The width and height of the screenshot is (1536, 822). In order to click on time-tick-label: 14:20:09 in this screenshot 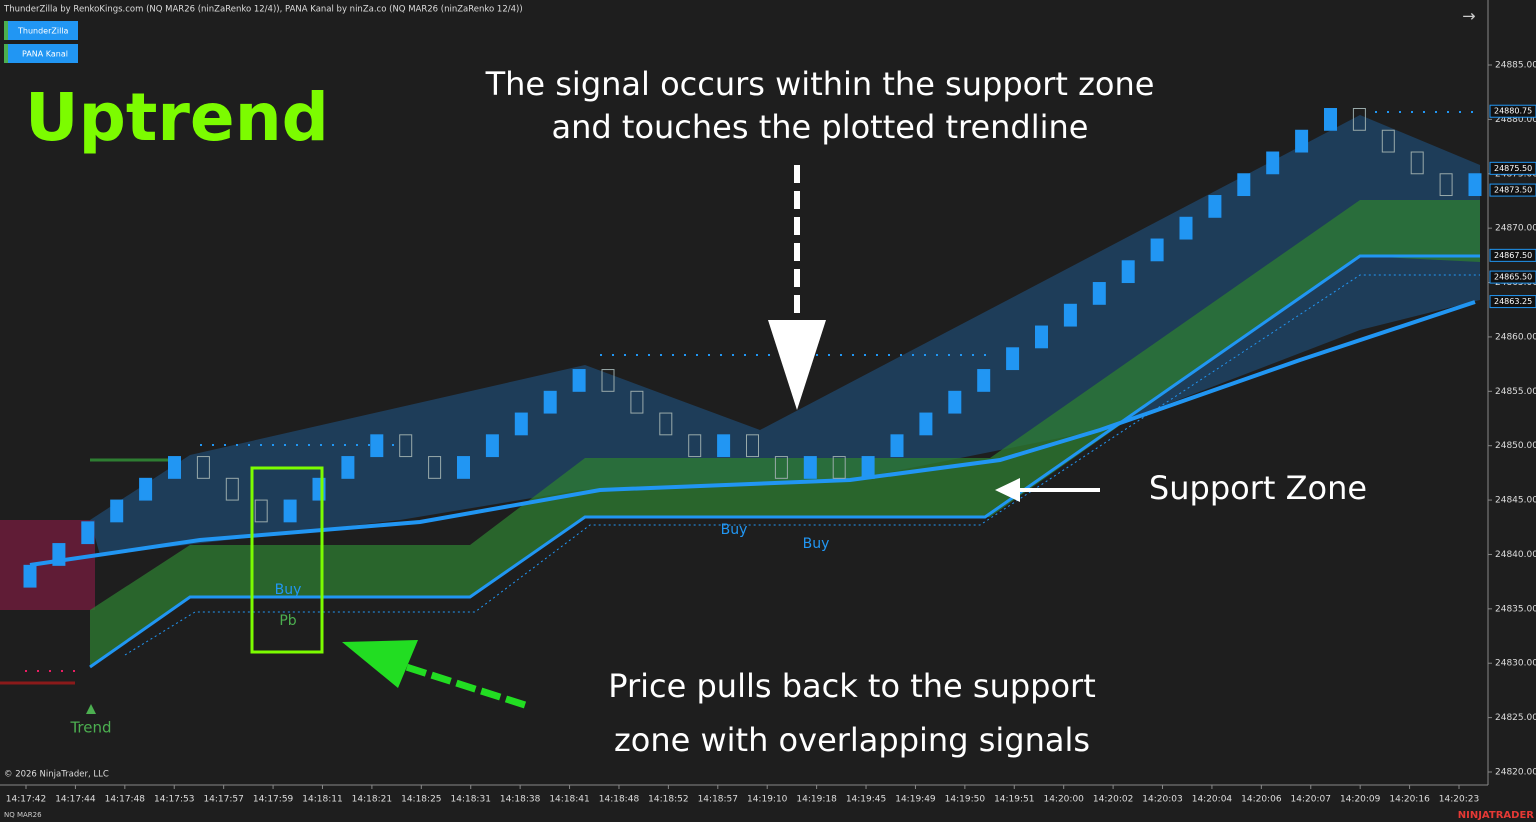, I will do `click(1360, 800)`.